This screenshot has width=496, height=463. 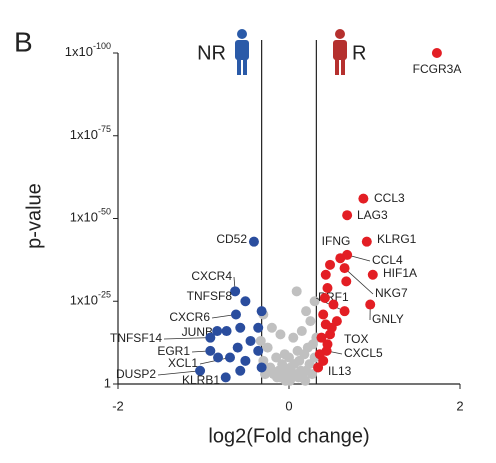 I want to click on group-label-nr: NR, so click(x=211, y=53).